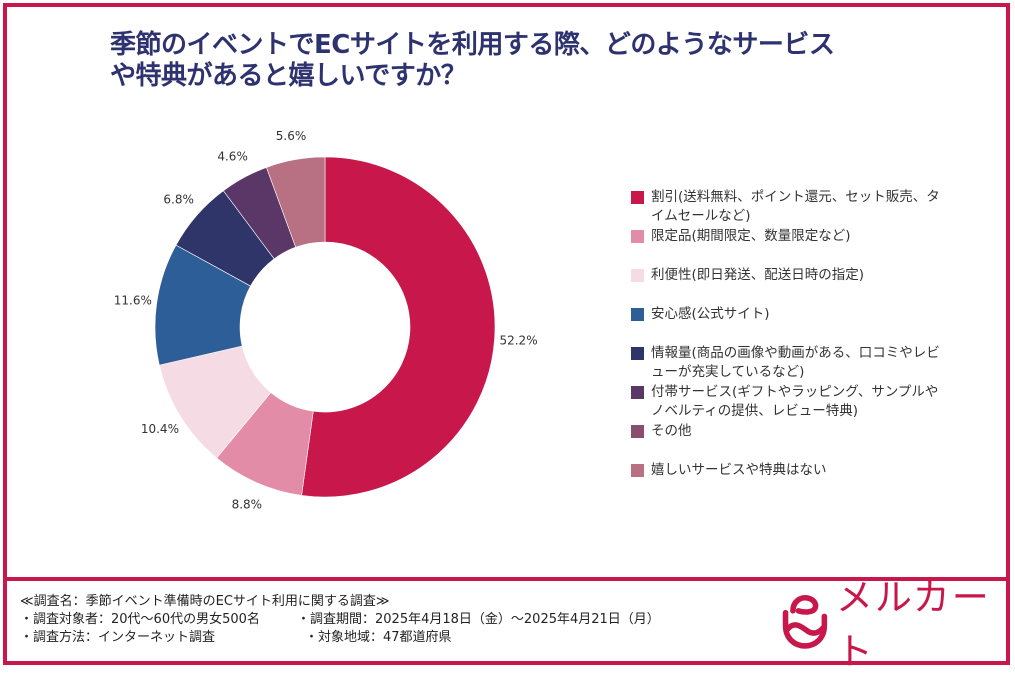 The image size is (1015, 675). Describe the element at coordinates (378, 637) in the screenshot. I see `survey-region: ・対象地域：47都道府県` at that location.